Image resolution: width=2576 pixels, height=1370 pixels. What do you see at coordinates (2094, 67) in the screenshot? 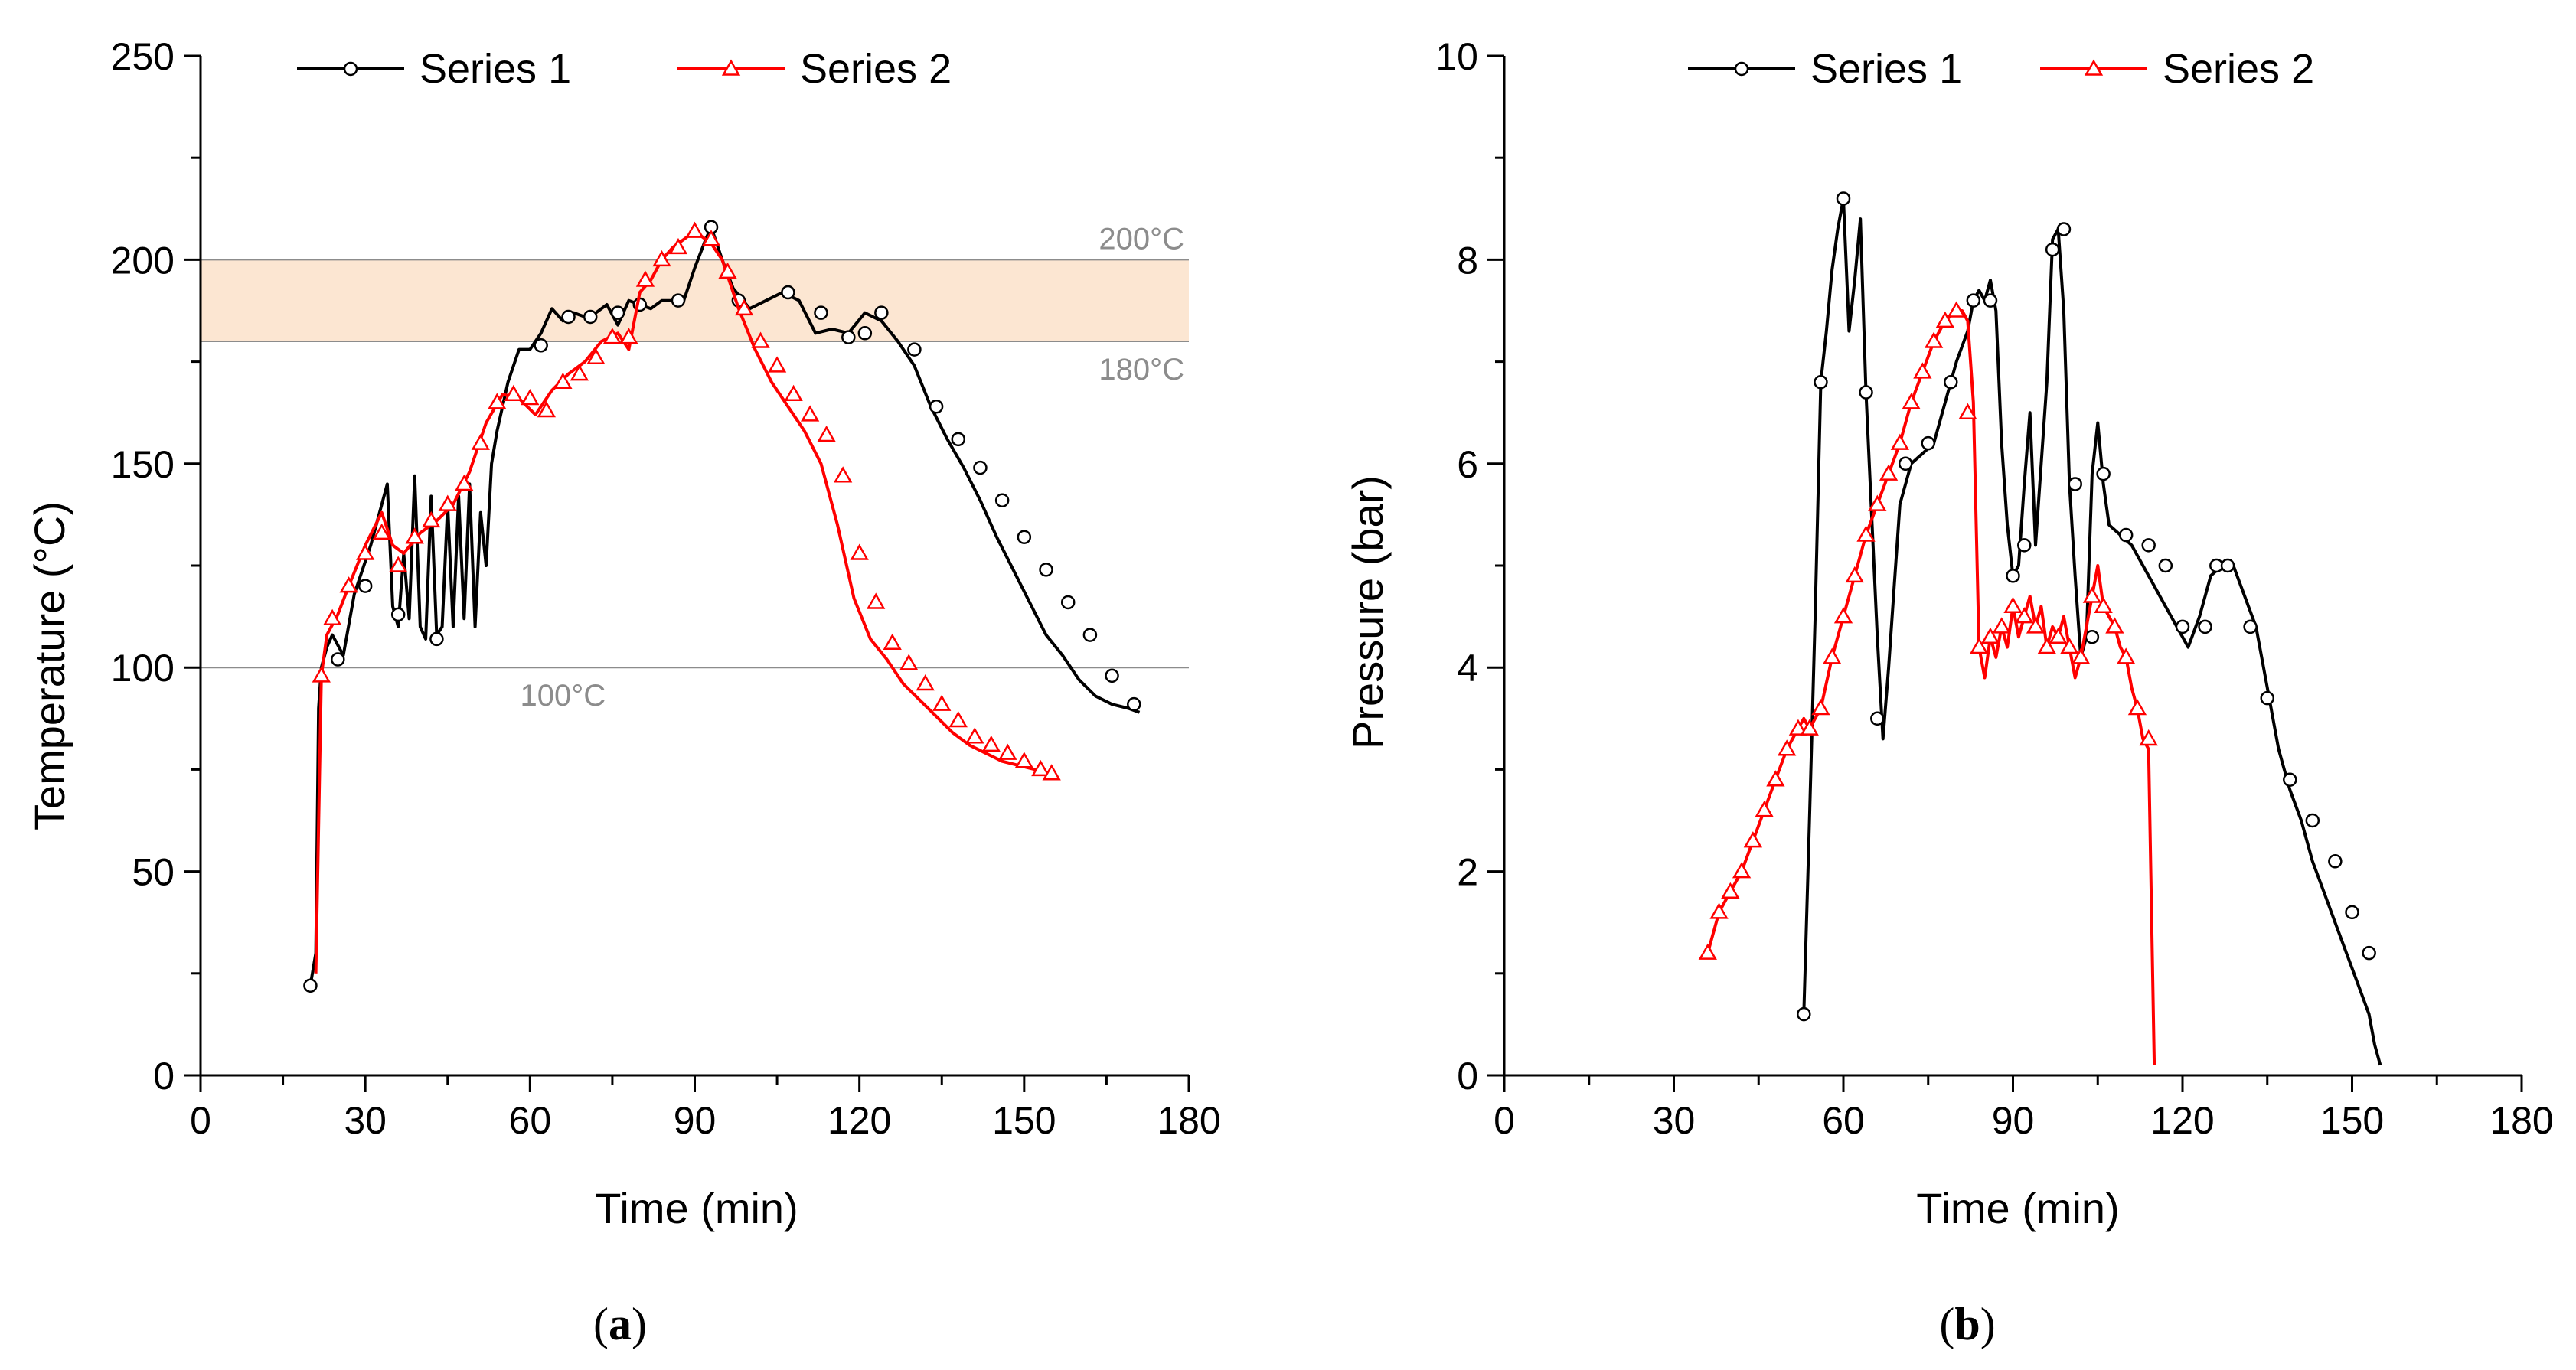
I see `legend-marker-series-2-b` at bounding box center [2094, 67].